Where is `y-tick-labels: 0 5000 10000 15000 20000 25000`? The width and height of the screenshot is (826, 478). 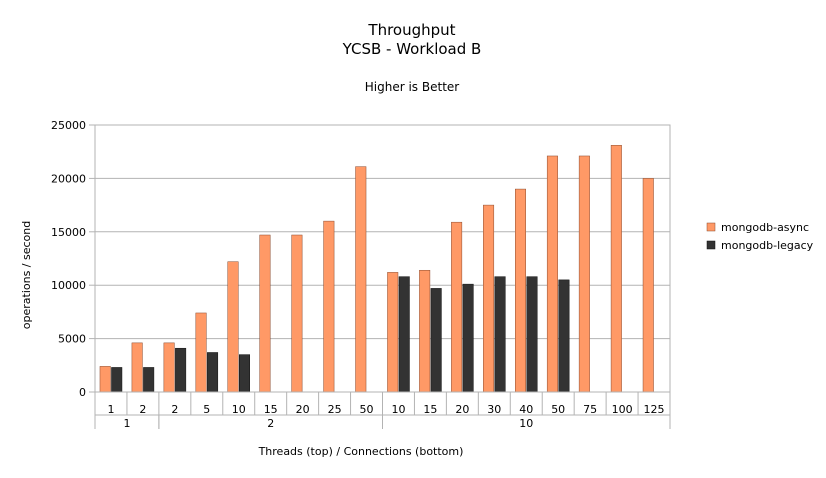 y-tick-labels: 0 5000 10000 15000 20000 25000 is located at coordinates (68, 259).